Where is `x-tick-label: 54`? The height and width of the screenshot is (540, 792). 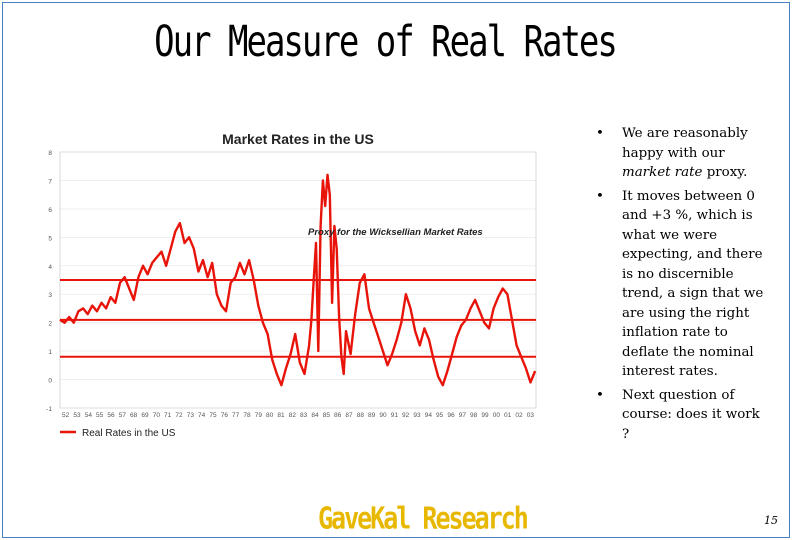 x-tick-label: 54 is located at coordinates (89, 415).